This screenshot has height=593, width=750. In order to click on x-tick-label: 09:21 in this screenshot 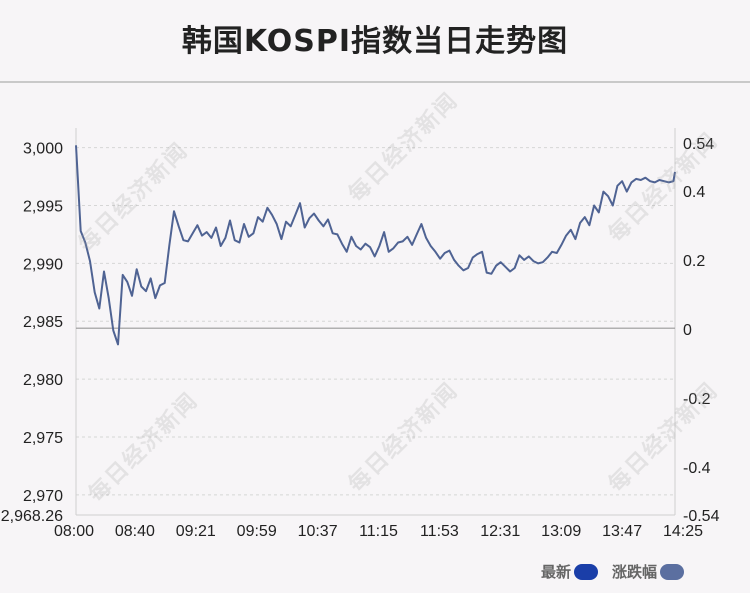, I will do `click(196, 531)`.